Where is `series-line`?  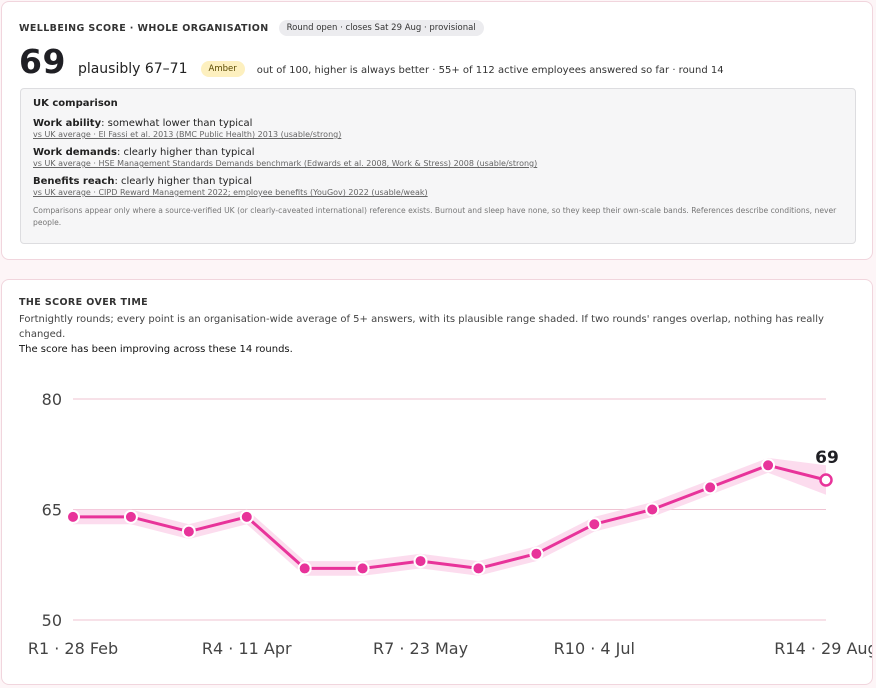 series-line is located at coordinates (450, 516).